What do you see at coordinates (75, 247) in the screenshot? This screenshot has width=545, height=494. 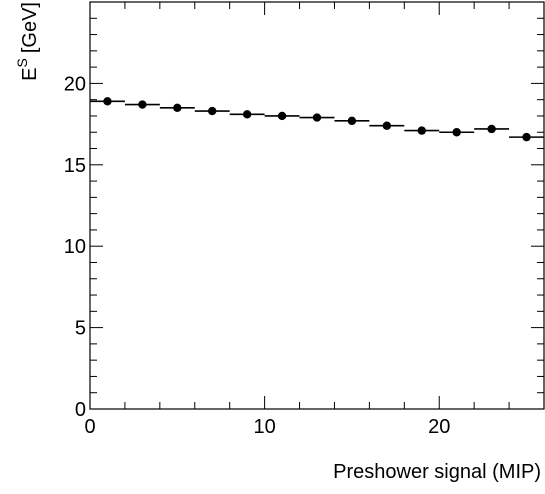 I see `y-tick-label: 10` at bounding box center [75, 247].